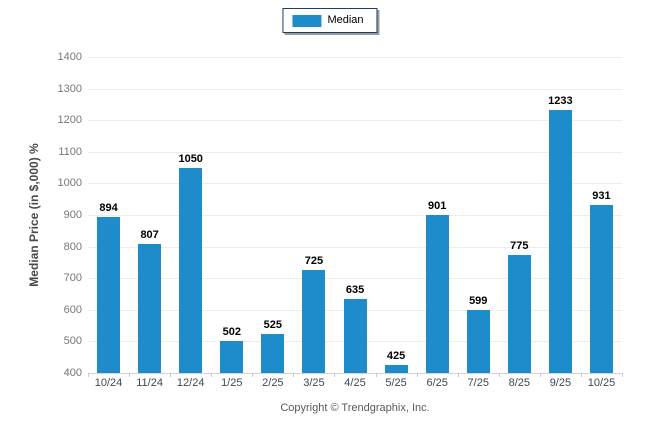  I want to click on bar-slot: 525, so click(272, 345).